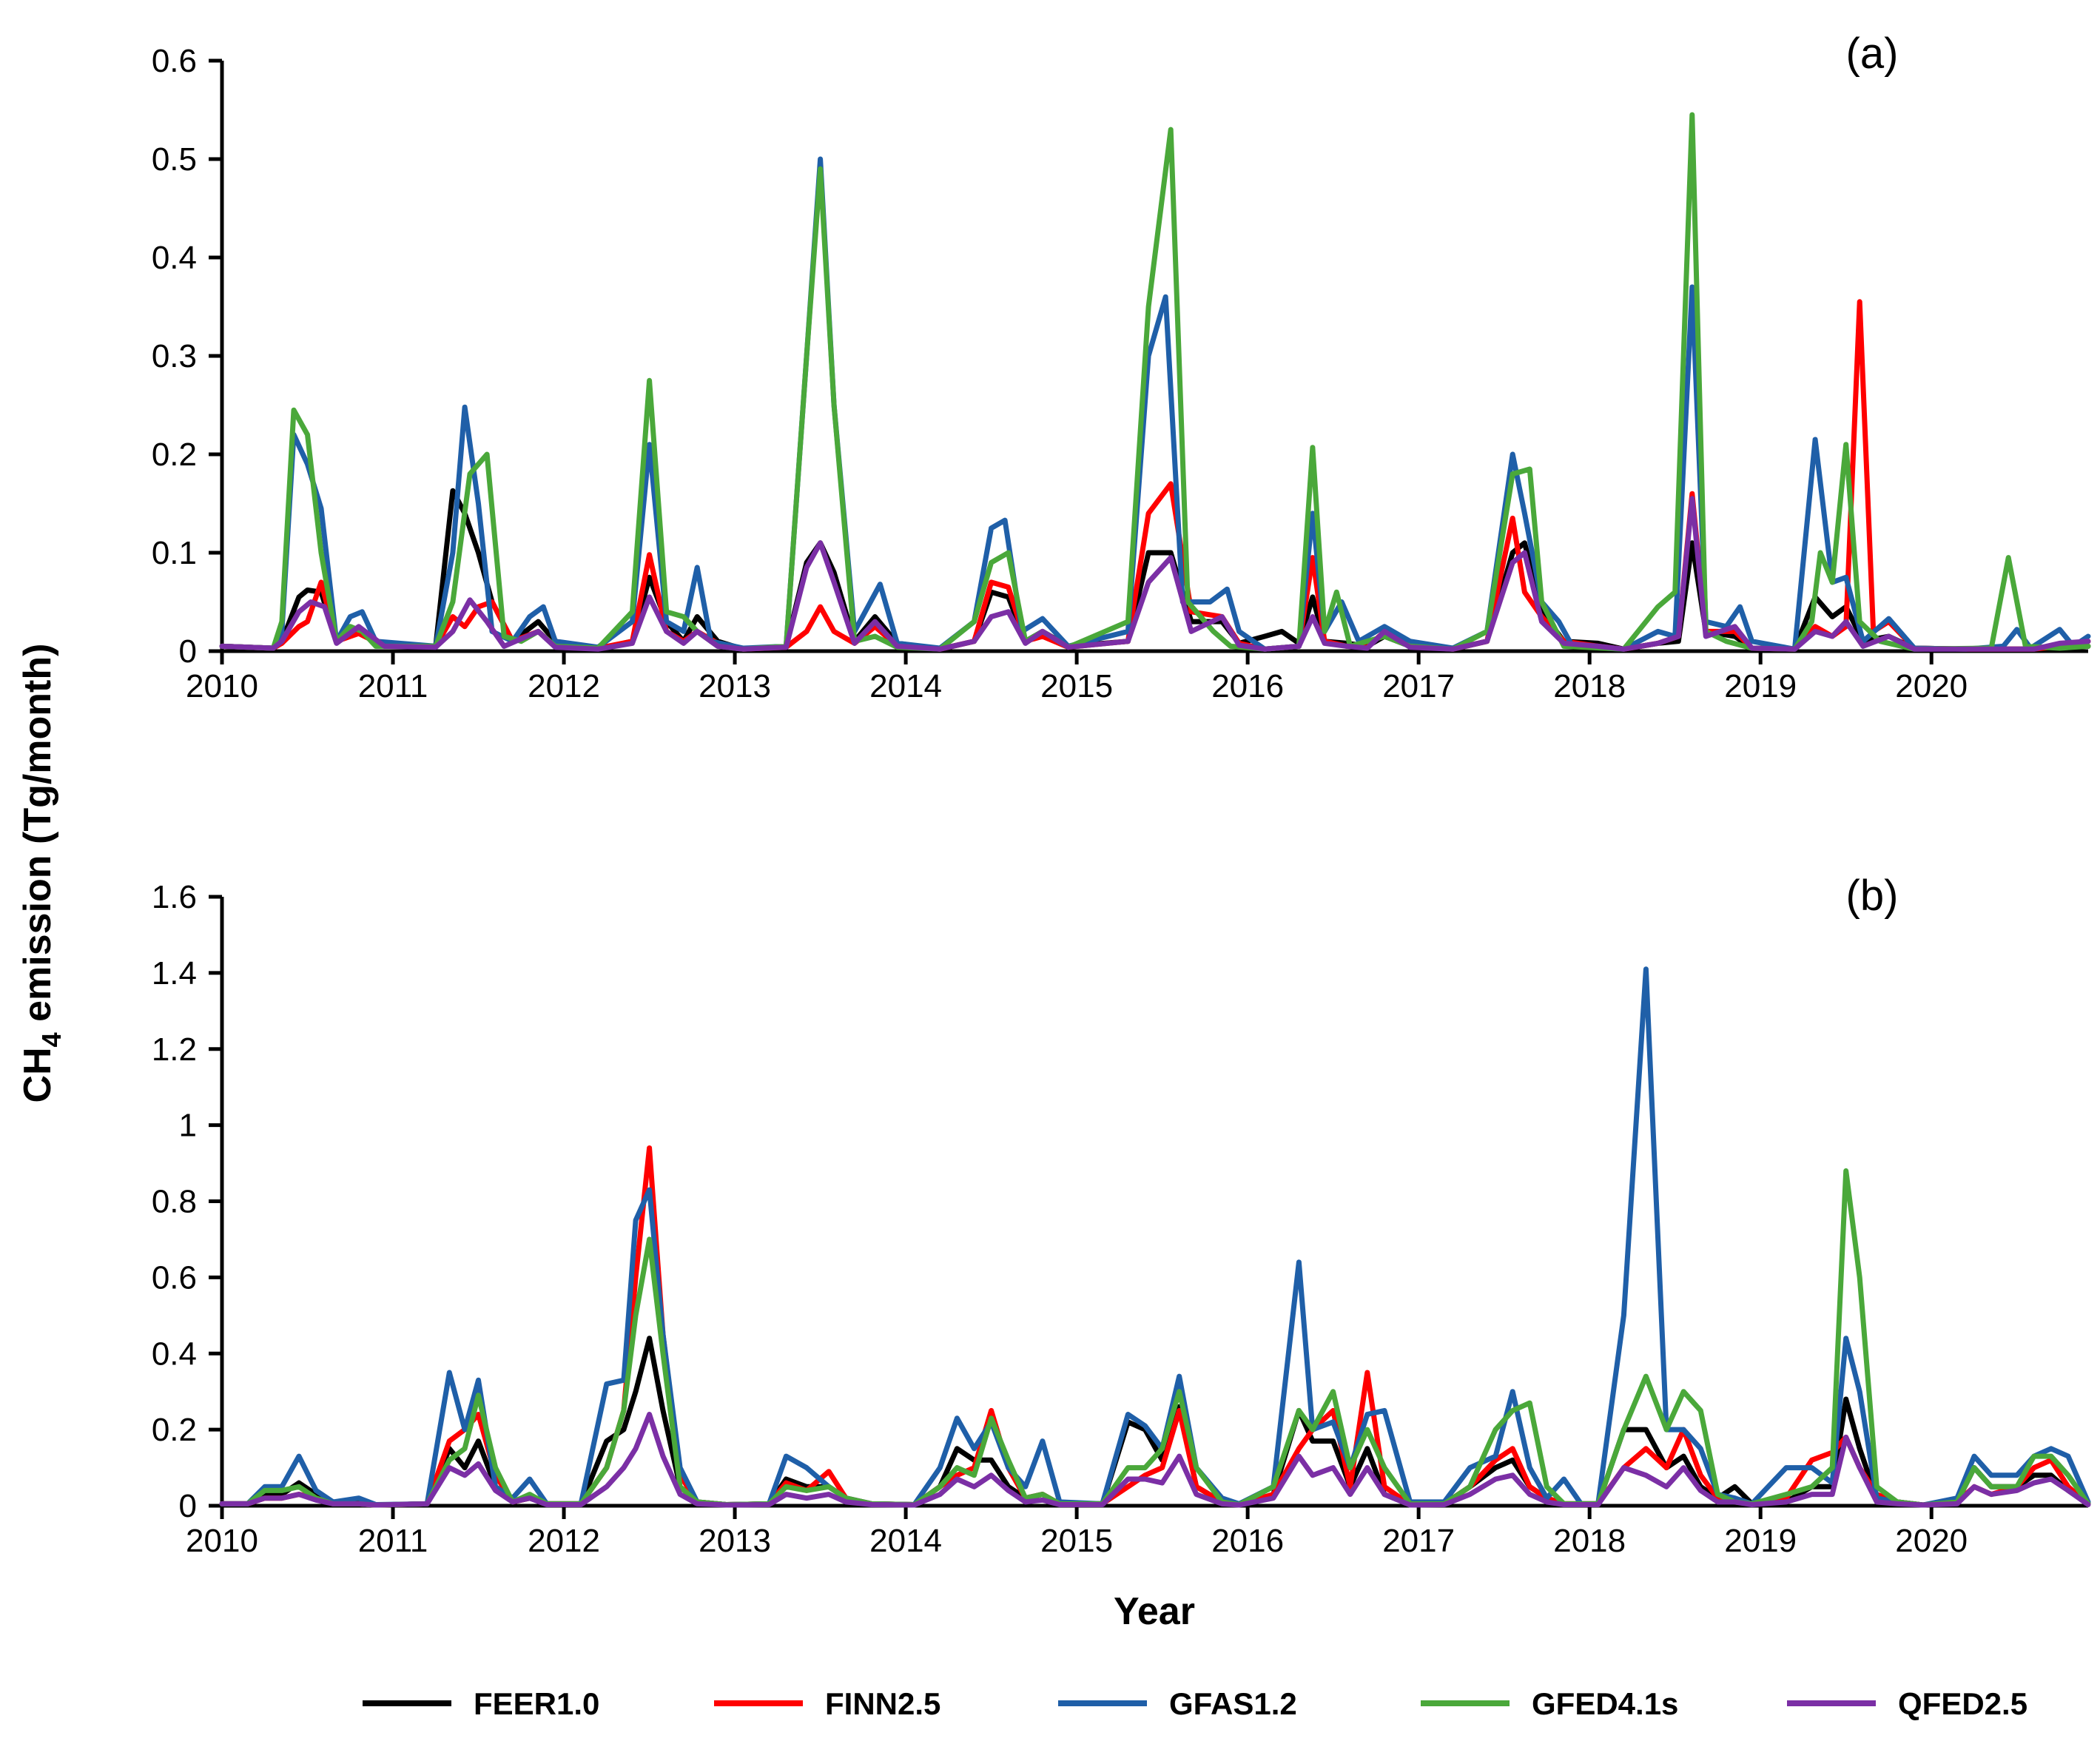  I want to click on y-tick-label: 1, so click(188, 1126).